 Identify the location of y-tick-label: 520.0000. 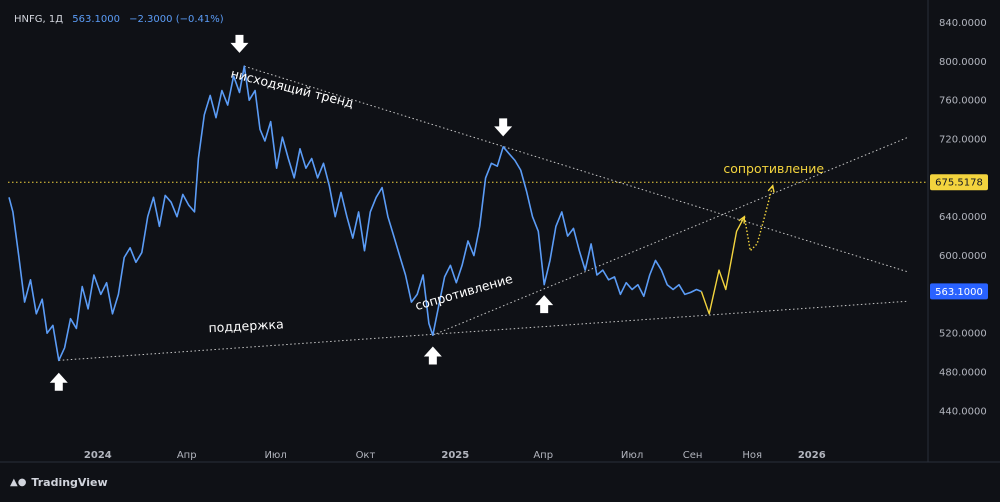
(963, 334).